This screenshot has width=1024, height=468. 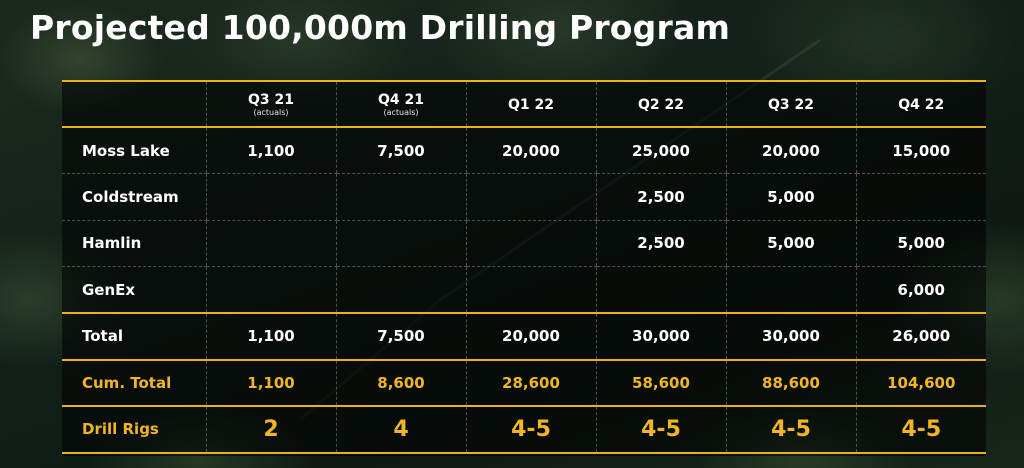 I want to click on header-corner, so click(x=134, y=104).